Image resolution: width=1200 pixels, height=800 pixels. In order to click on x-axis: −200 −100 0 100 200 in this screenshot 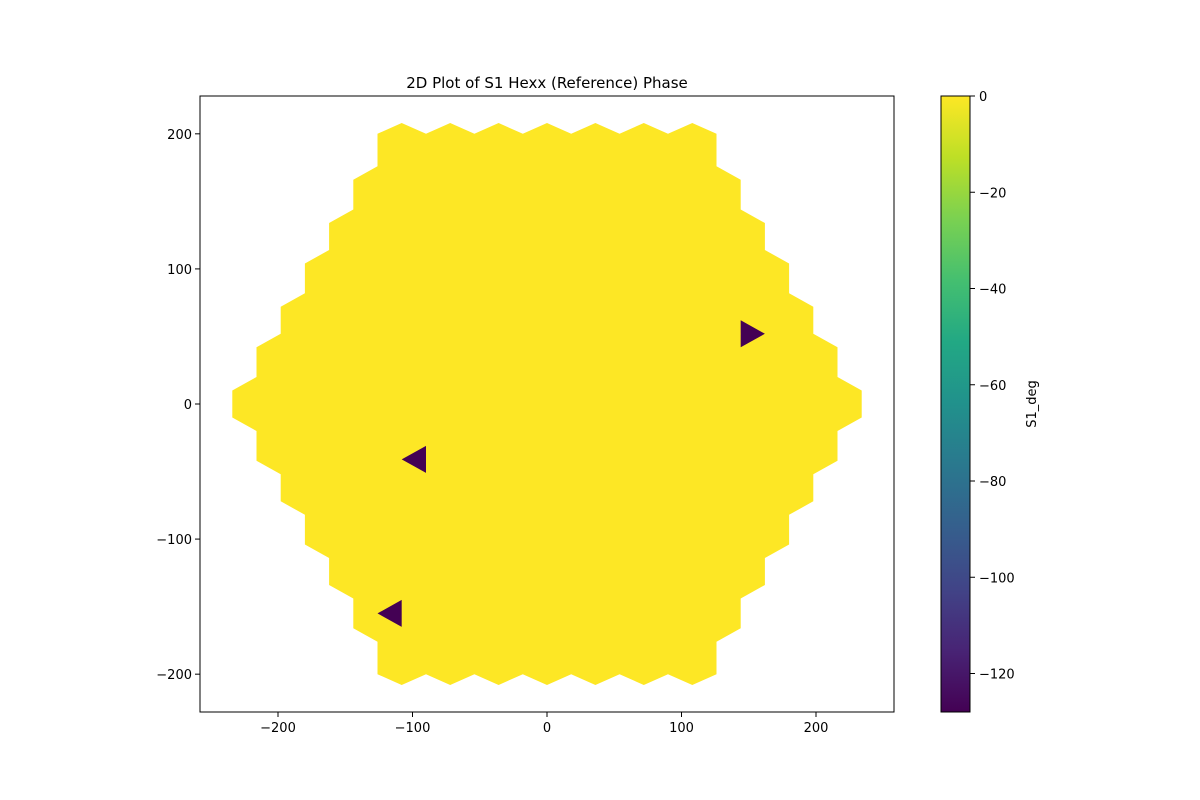, I will do `click(544, 724)`.